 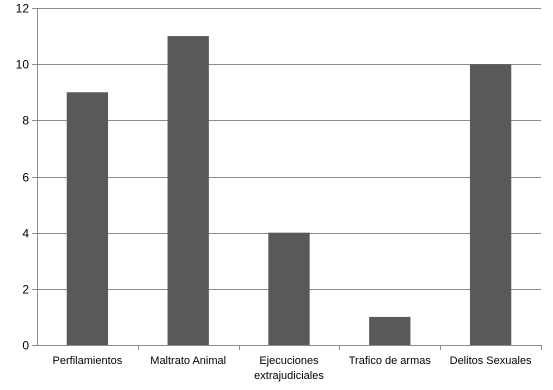 I want to click on y-tick-label: 8, so click(x=25, y=121).